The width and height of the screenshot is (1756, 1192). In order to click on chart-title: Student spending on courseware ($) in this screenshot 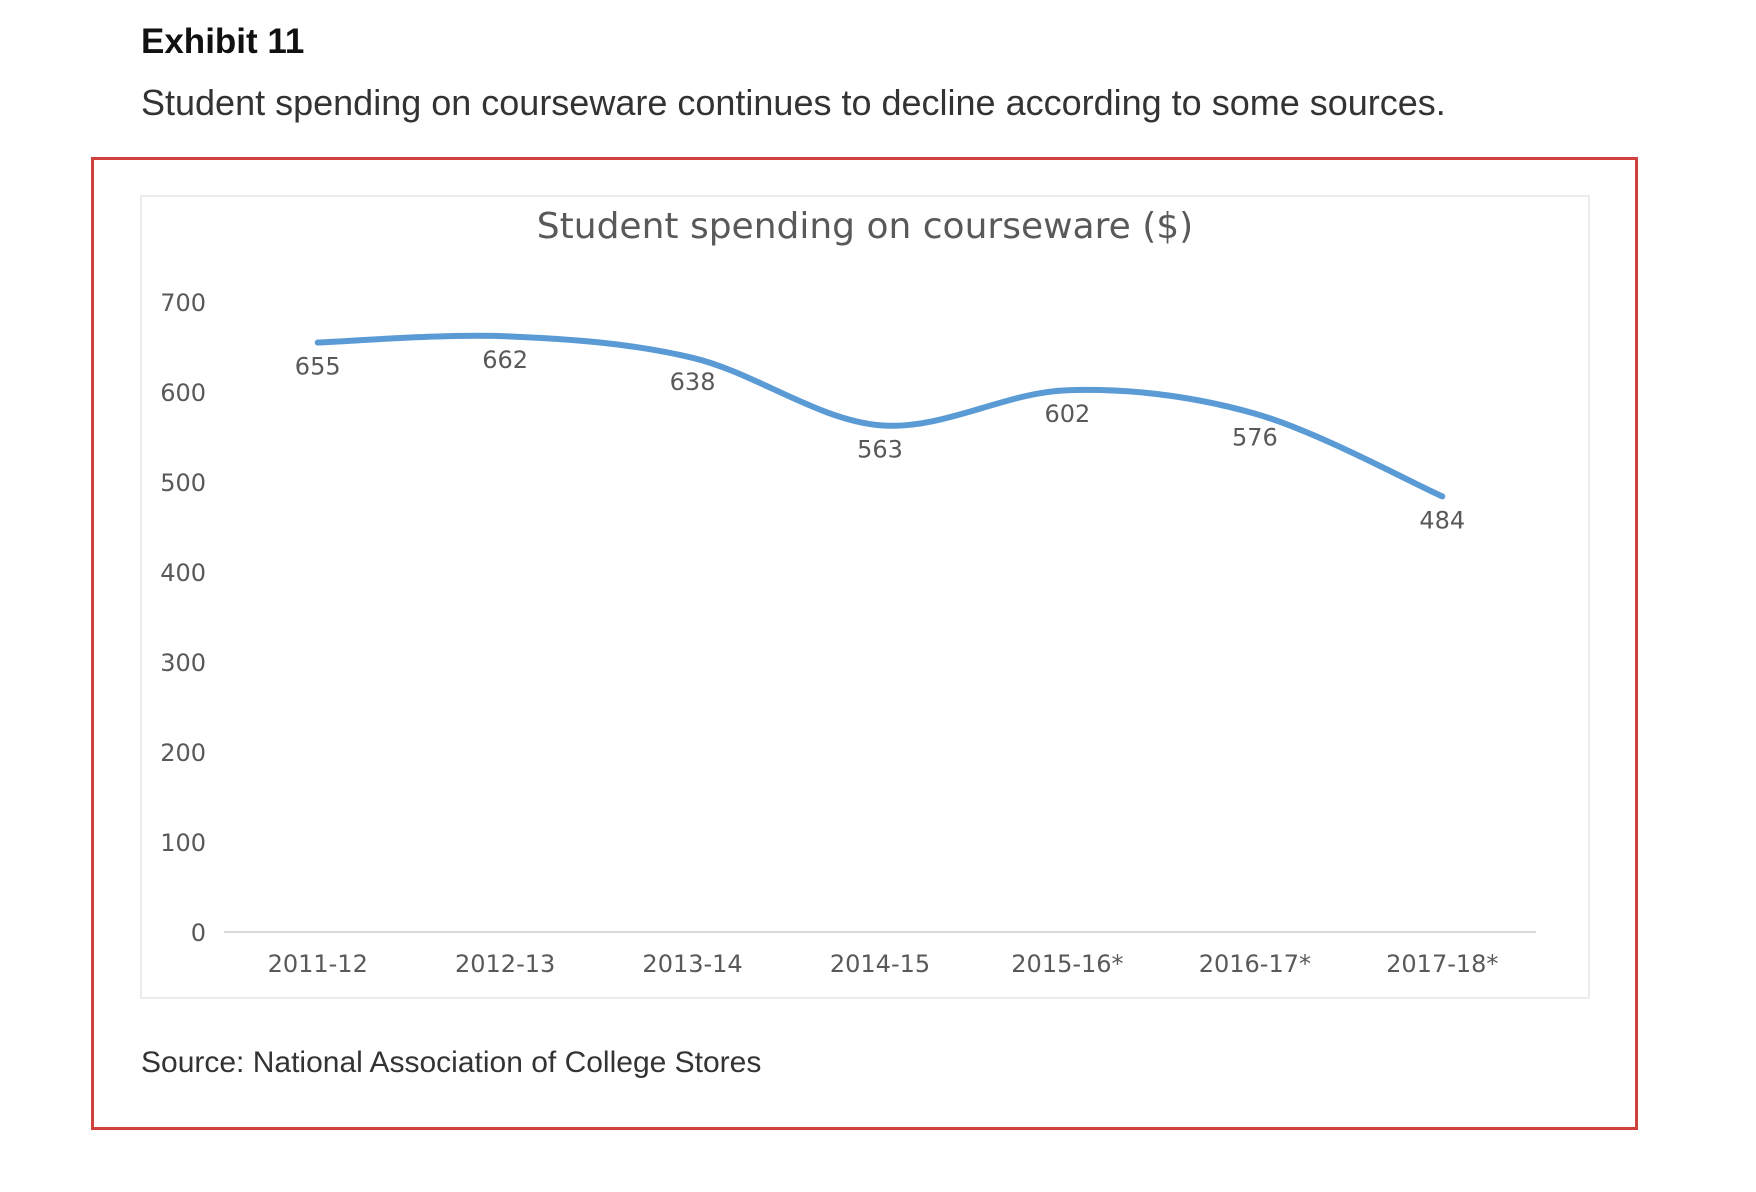, I will do `click(865, 226)`.